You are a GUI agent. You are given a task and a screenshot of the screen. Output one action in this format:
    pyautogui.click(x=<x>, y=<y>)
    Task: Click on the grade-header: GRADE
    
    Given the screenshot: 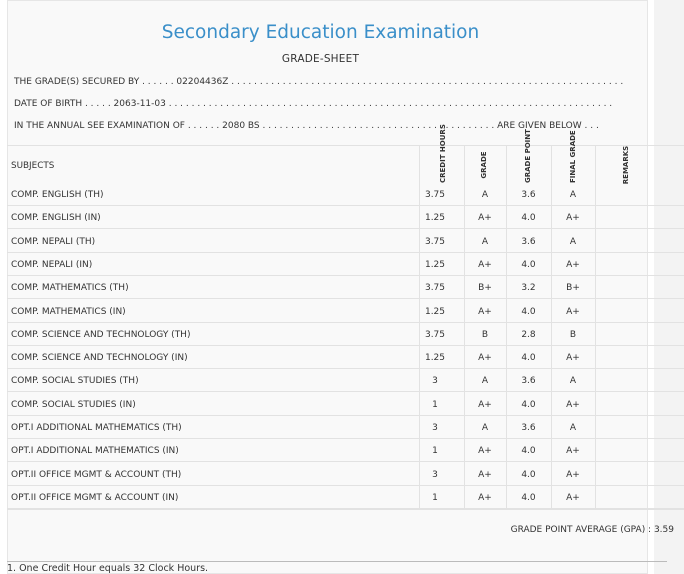 What is the action you would take?
    pyautogui.click(x=484, y=165)
    